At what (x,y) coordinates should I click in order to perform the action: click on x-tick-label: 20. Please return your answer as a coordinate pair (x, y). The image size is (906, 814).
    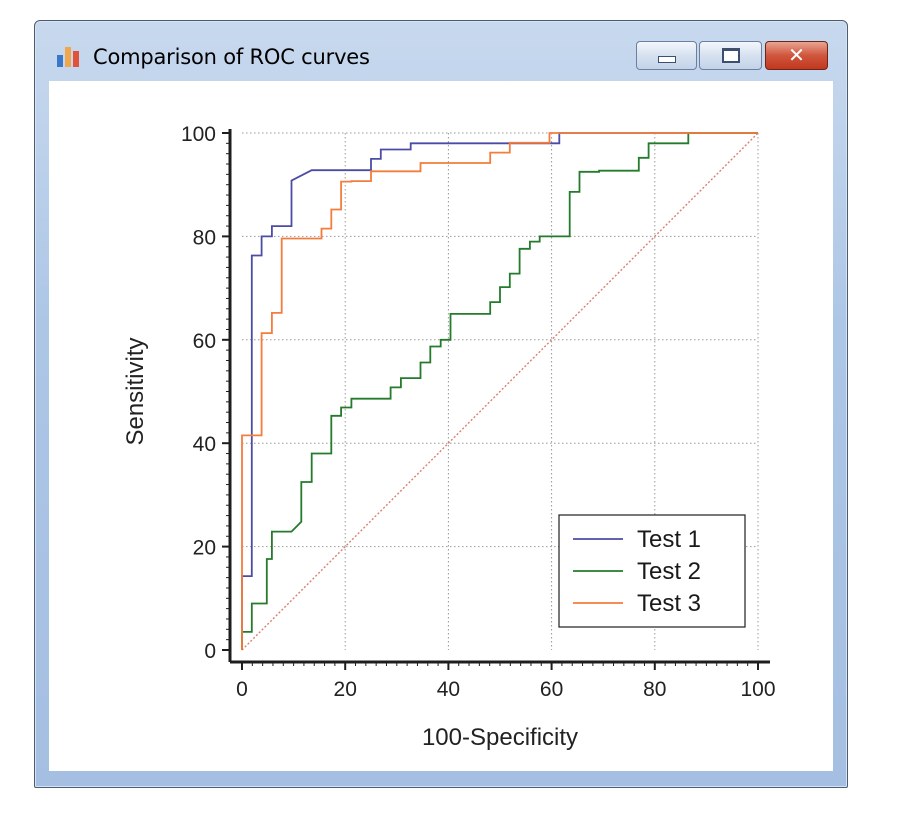
    Looking at the image, I should click on (345, 689).